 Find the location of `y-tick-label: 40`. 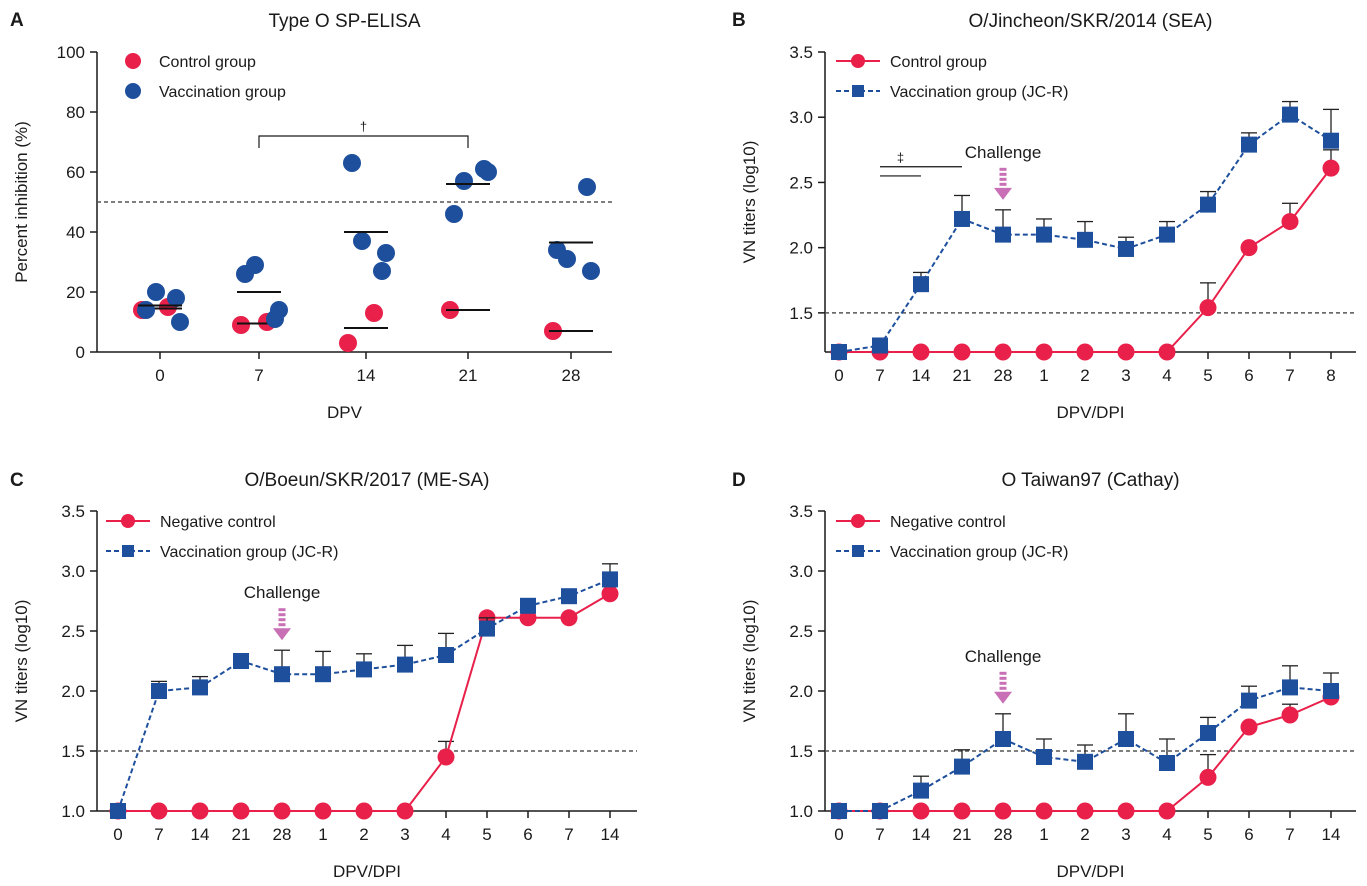

y-tick-label: 40 is located at coordinates (75, 232).